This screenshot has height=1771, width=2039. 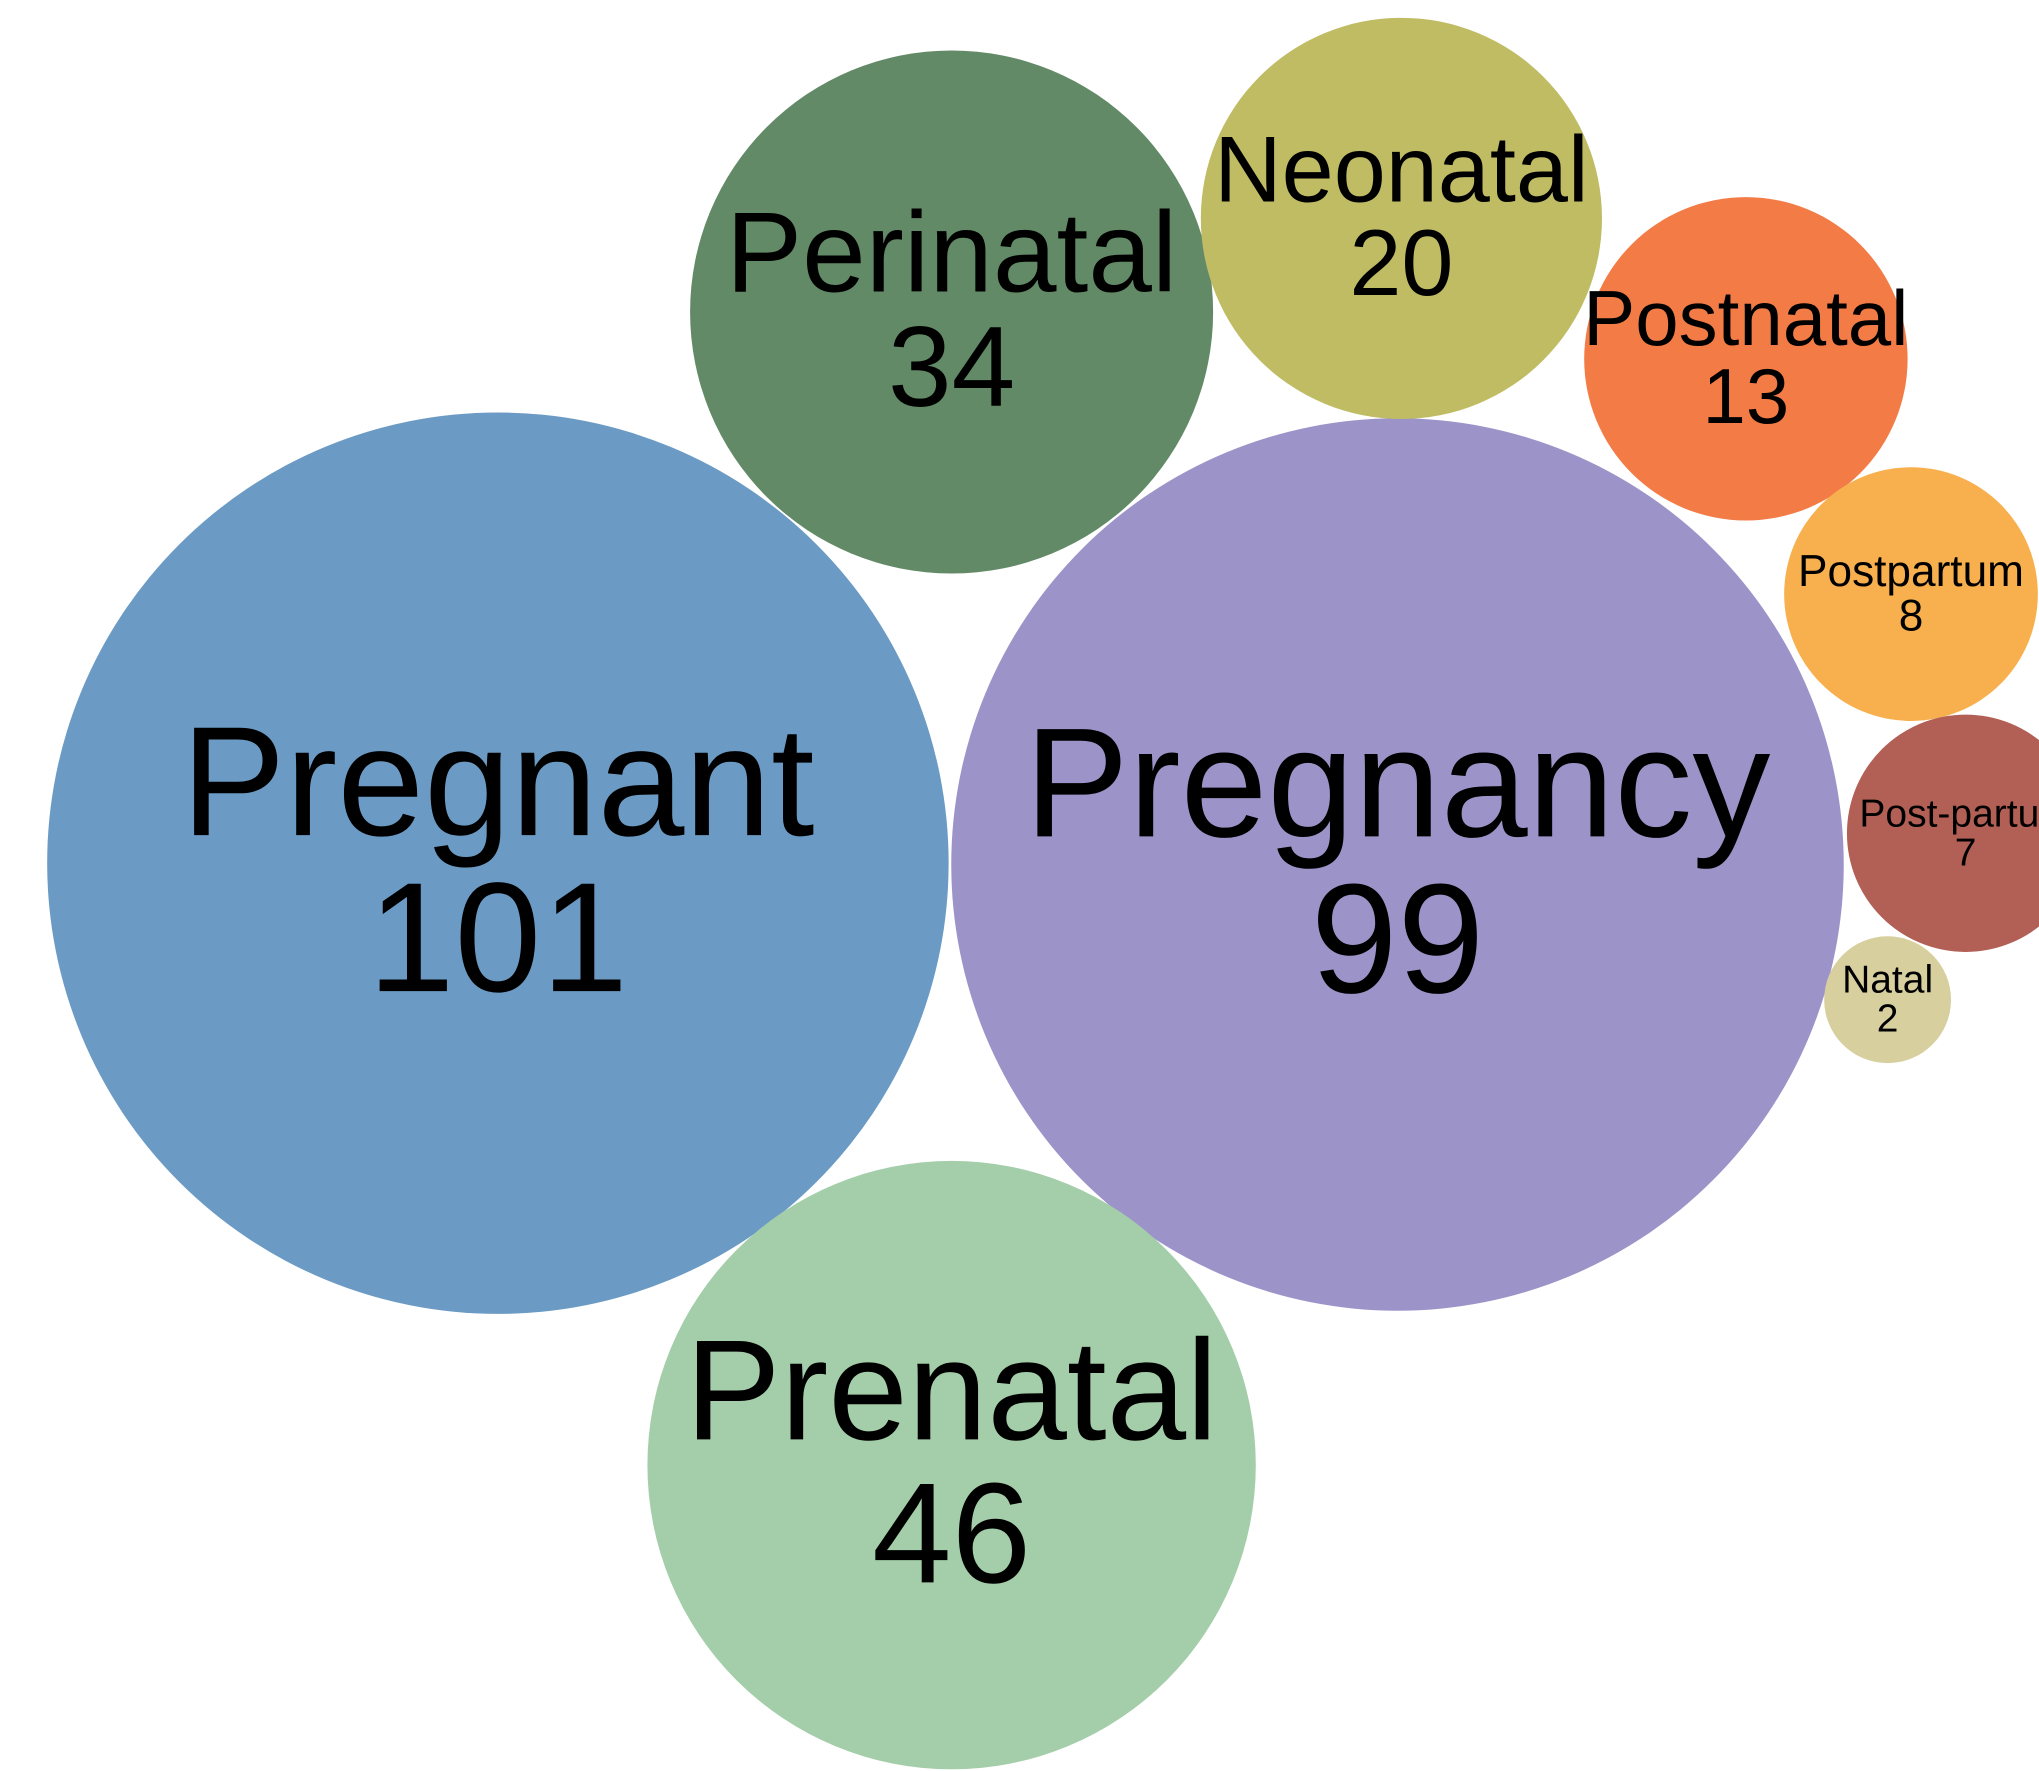 I want to click on bubble-label: Pregnant, so click(x=497, y=782).